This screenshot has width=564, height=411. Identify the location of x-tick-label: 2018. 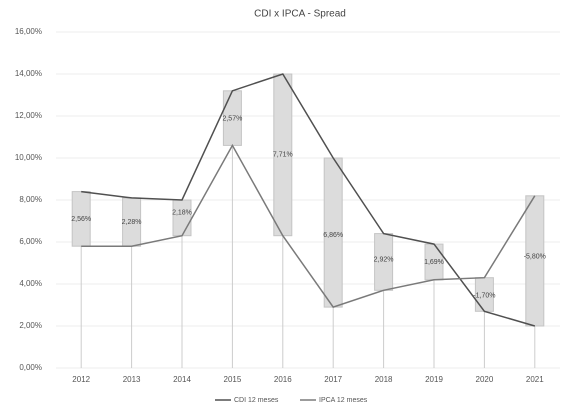
(384, 379).